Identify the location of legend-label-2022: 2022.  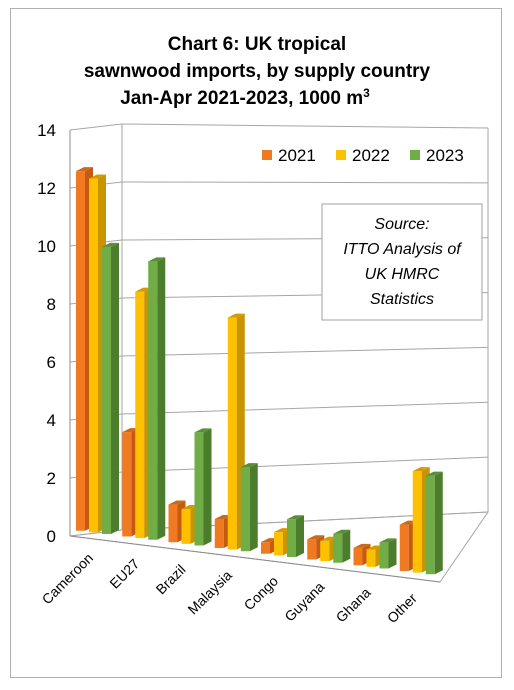
(371, 155).